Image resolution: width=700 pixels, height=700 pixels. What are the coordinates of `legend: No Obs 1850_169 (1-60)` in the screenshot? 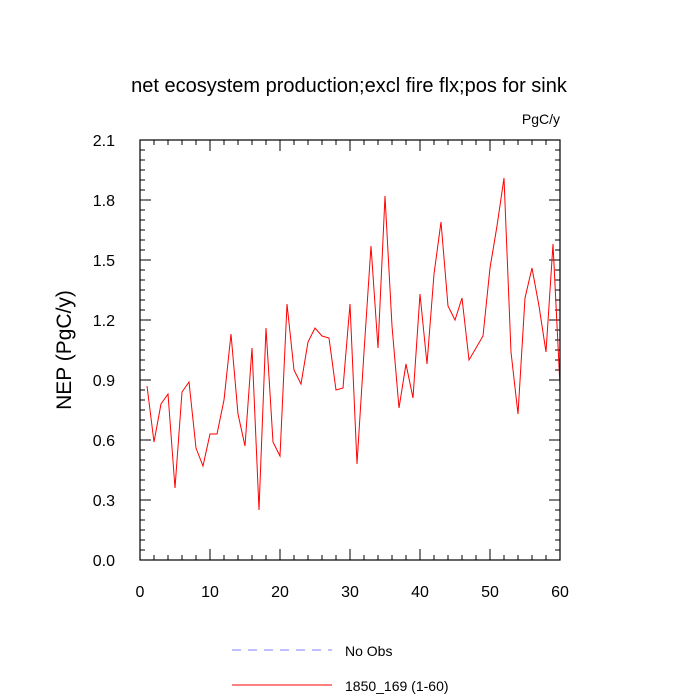 It's located at (340, 668).